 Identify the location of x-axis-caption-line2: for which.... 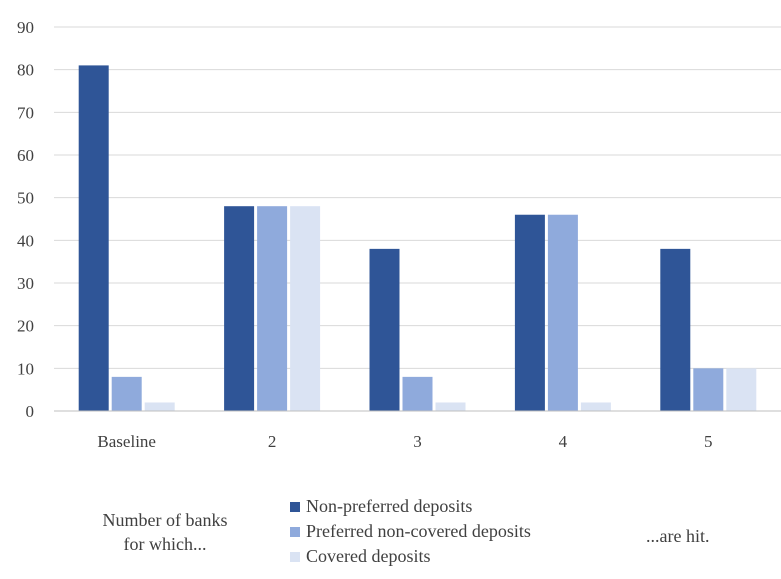
(165, 544).